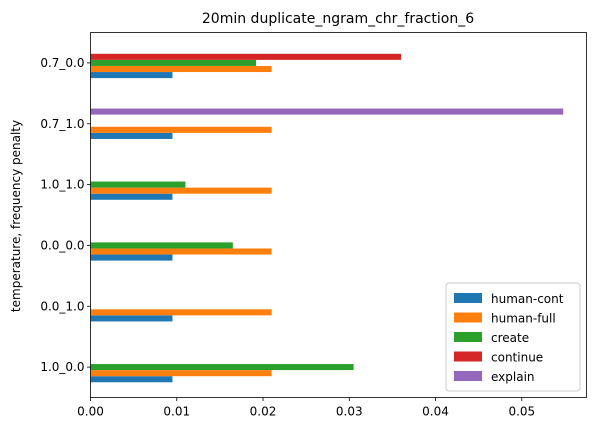 The image size is (596, 433). Describe the element at coordinates (513, 377) in the screenshot. I see `legend-label-explain: explain` at that location.